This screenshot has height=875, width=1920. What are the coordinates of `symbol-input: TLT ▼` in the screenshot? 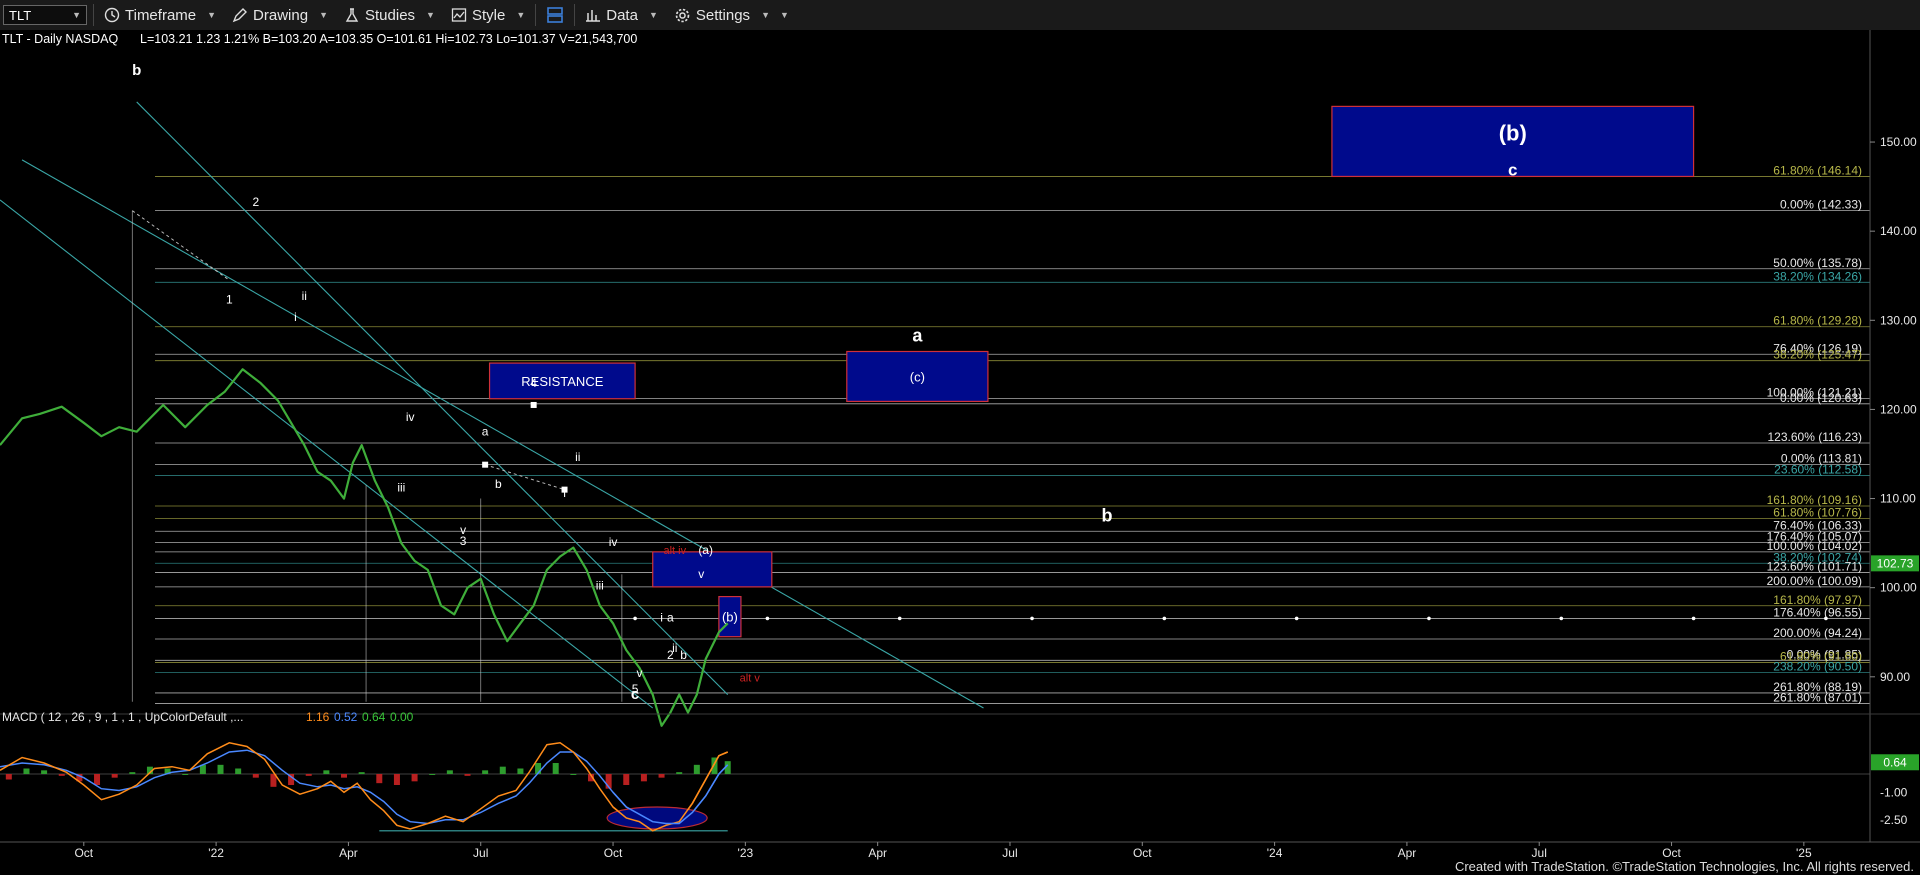 It's located at (45, 15).